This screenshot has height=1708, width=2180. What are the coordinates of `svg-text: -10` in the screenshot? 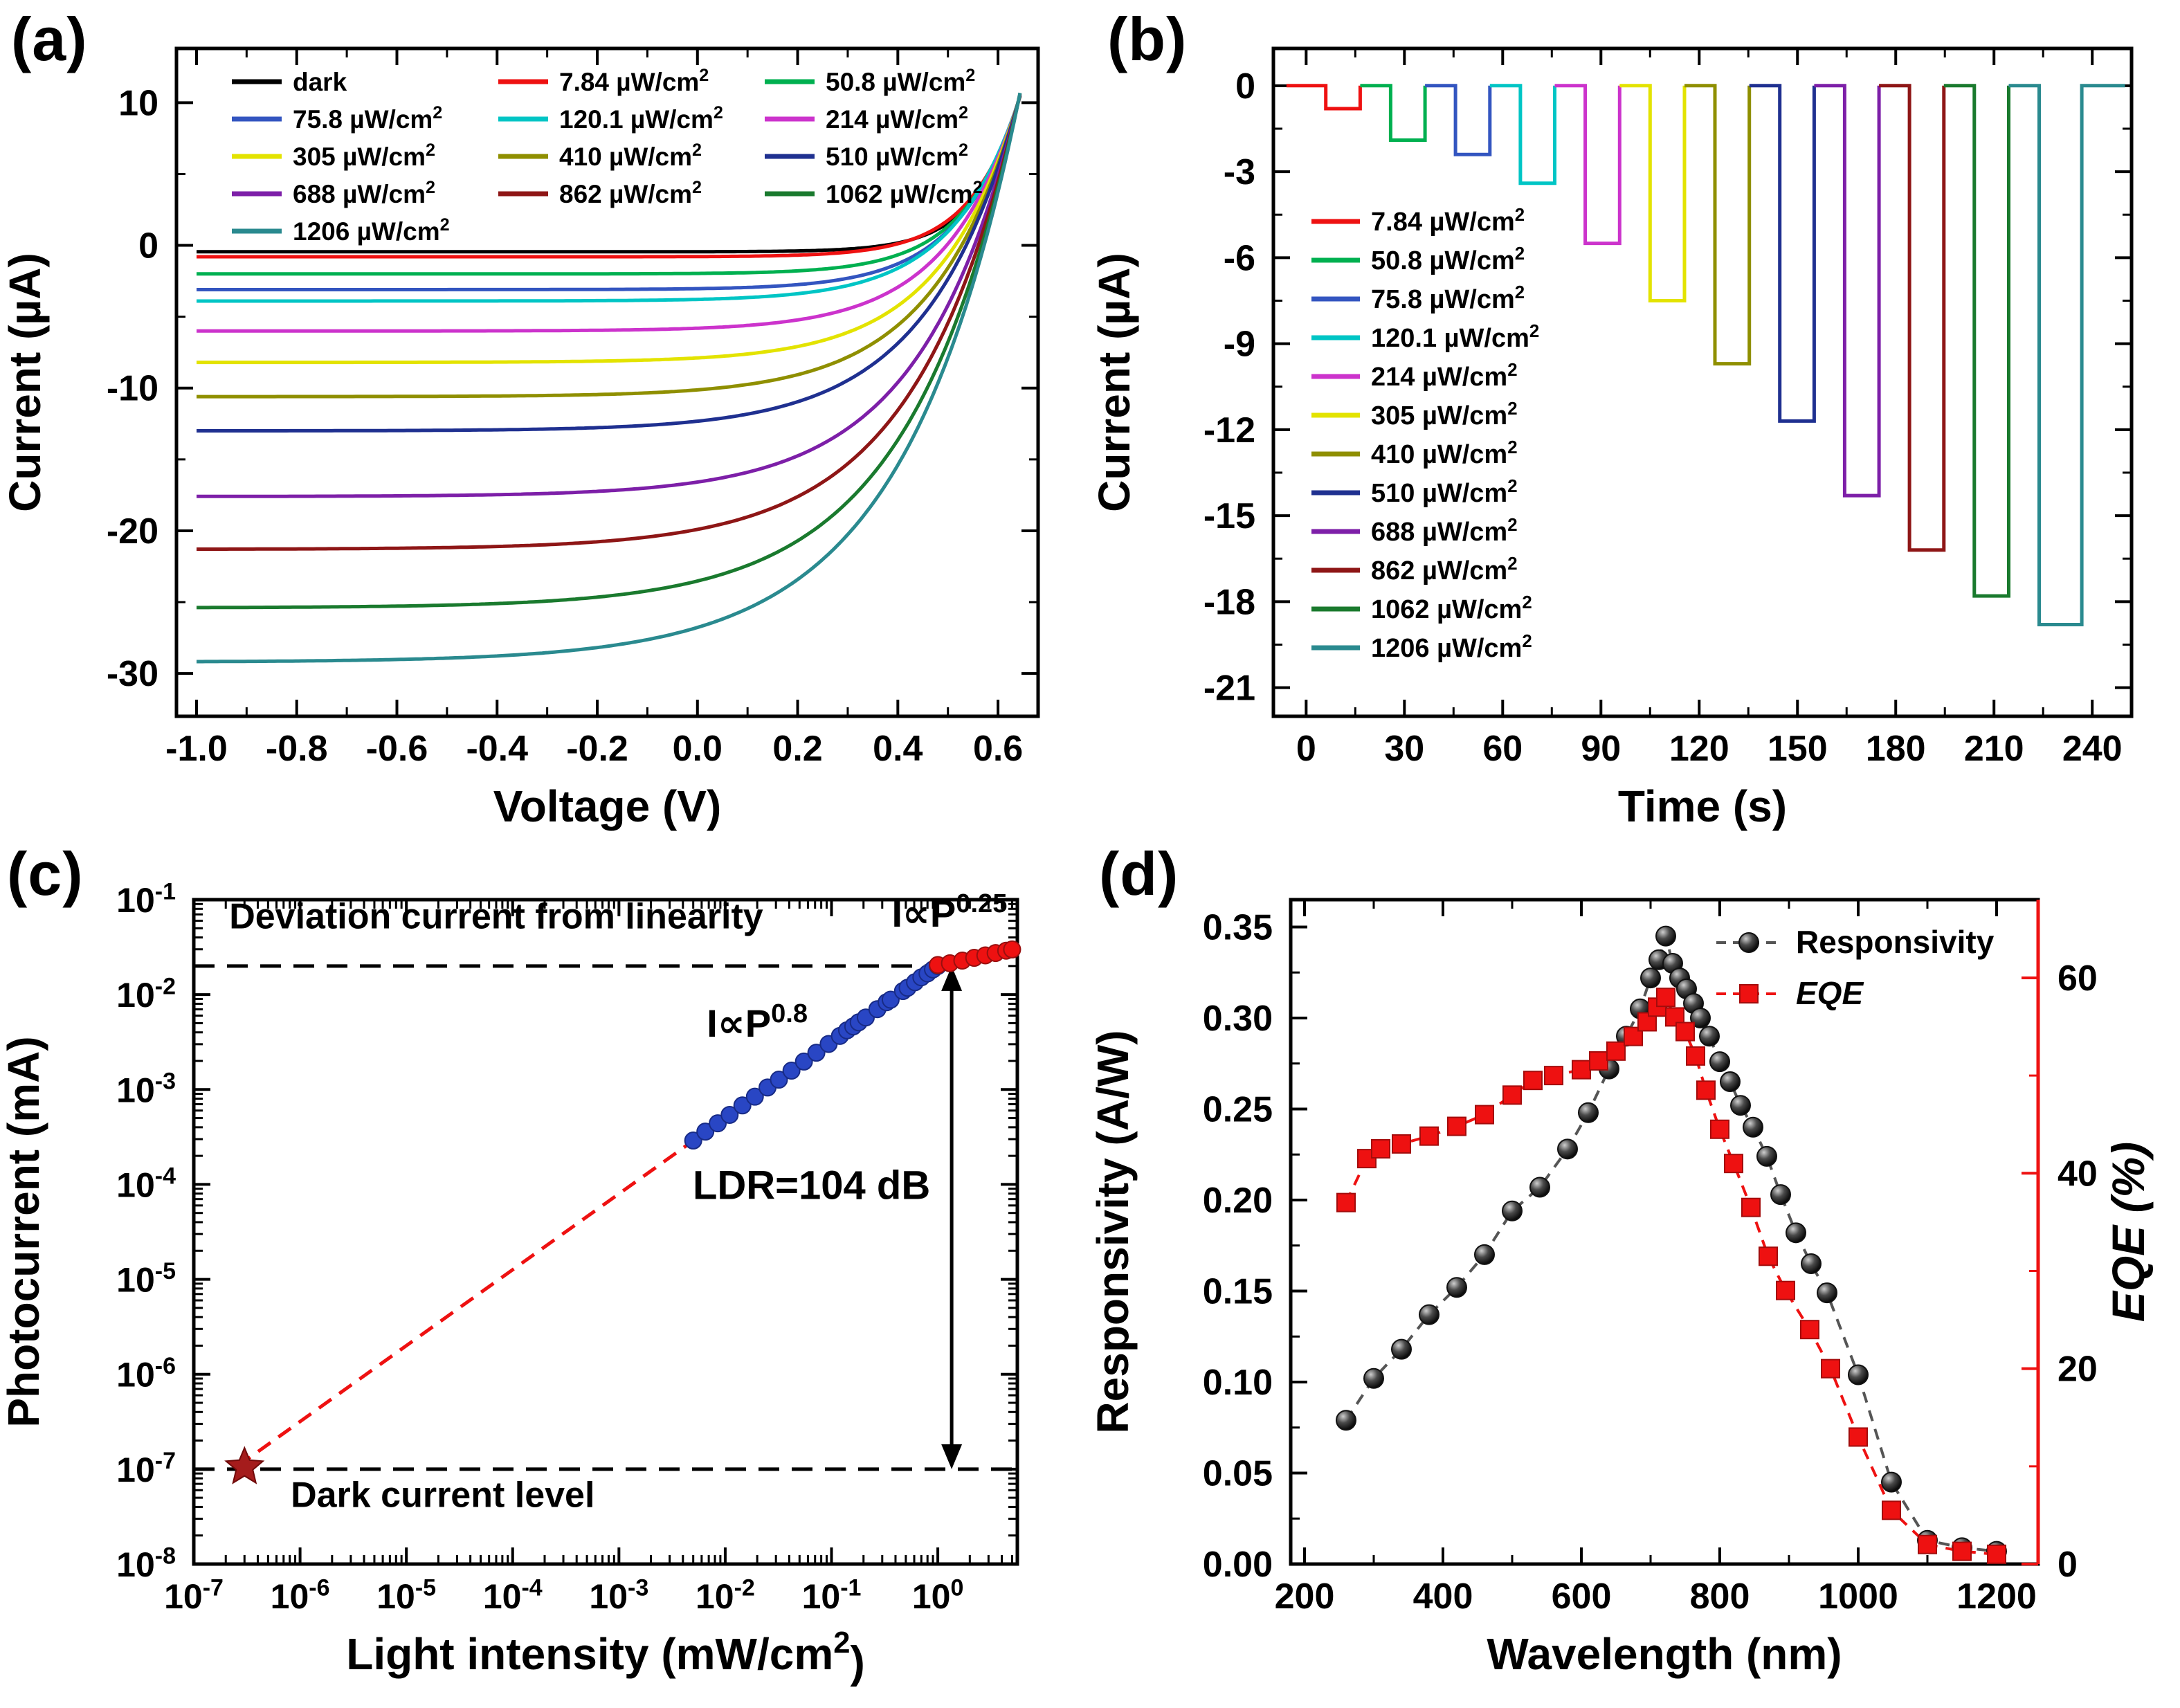 It's located at (132, 389).